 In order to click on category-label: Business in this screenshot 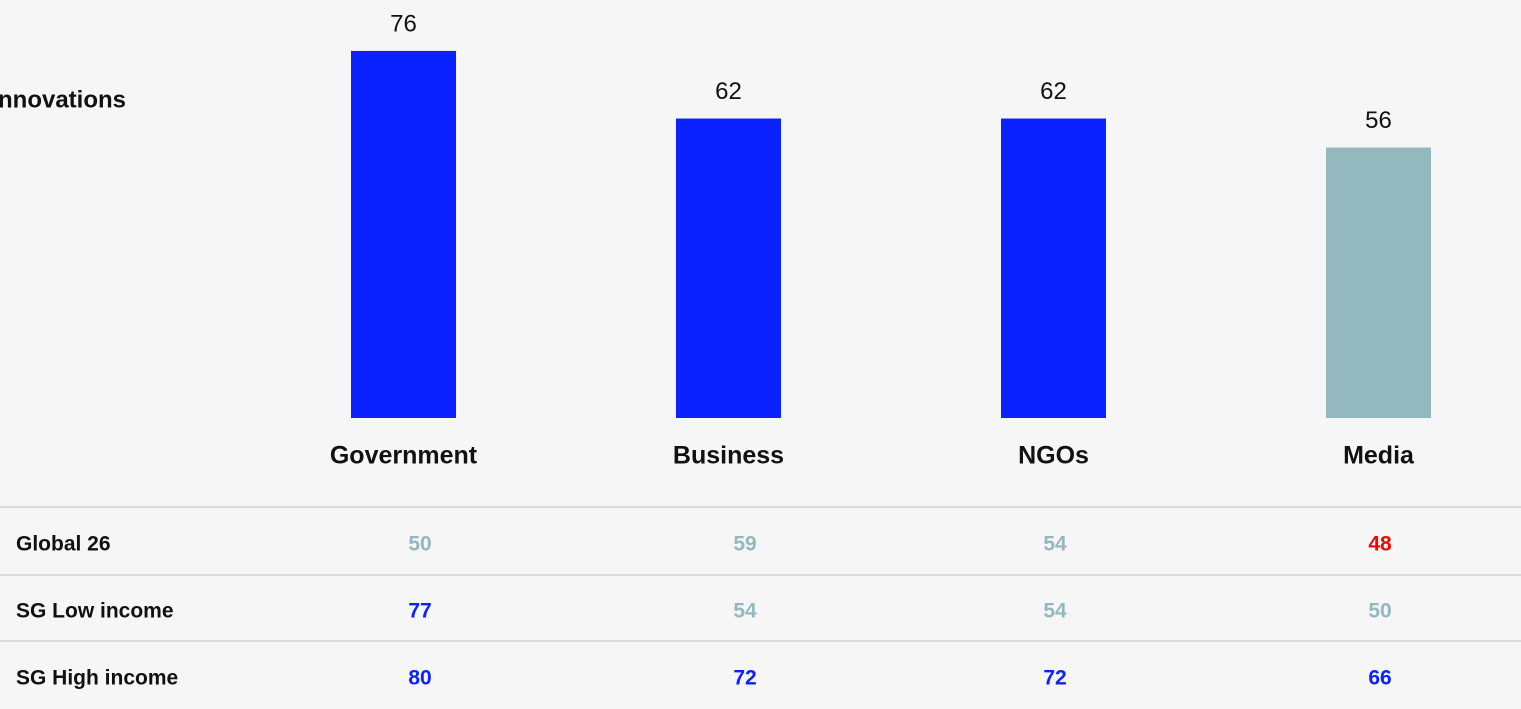, I will do `click(728, 456)`.